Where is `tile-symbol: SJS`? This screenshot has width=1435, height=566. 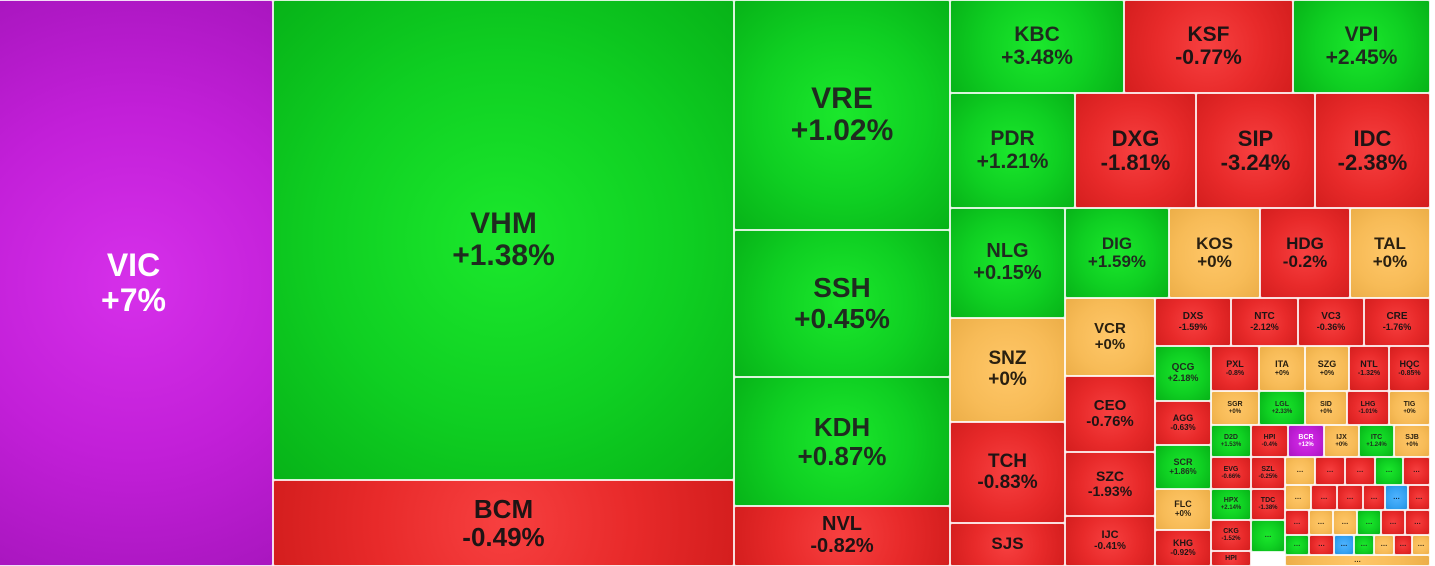 tile-symbol: SJS is located at coordinates (1007, 544).